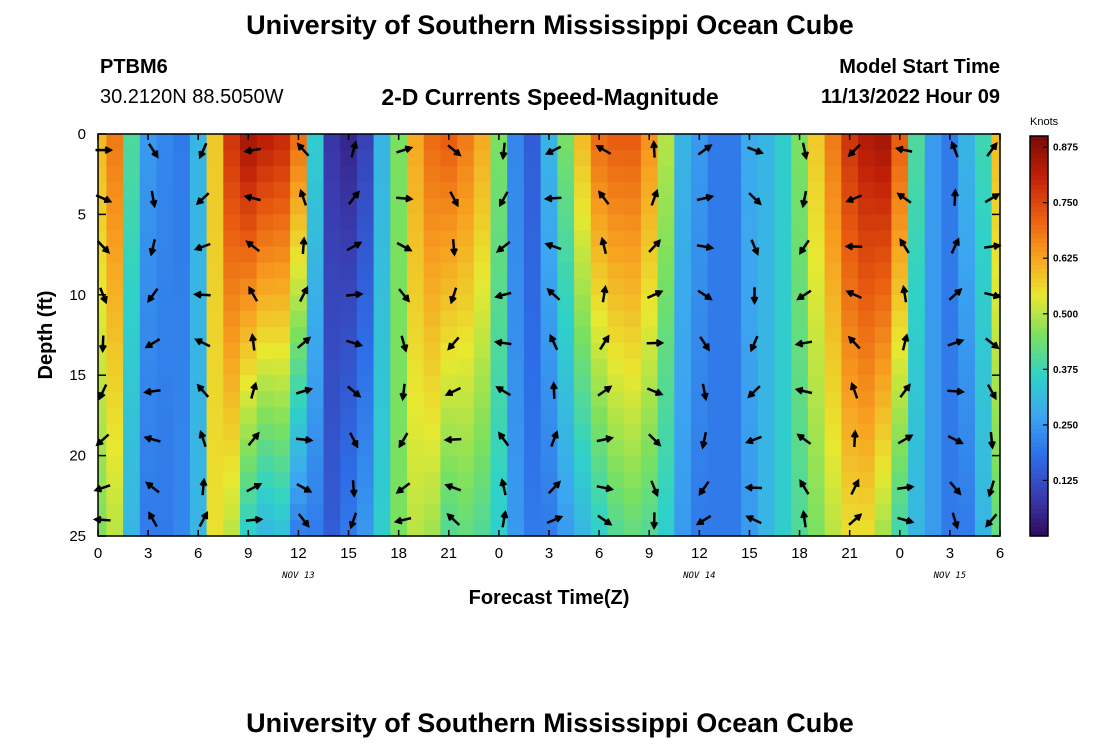 This screenshot has width=1100, height=750. What do you see at coordinates (298, 576) in the screenshot?
I see `x-date-label: NOV 13` at bounding box center [298, 576].